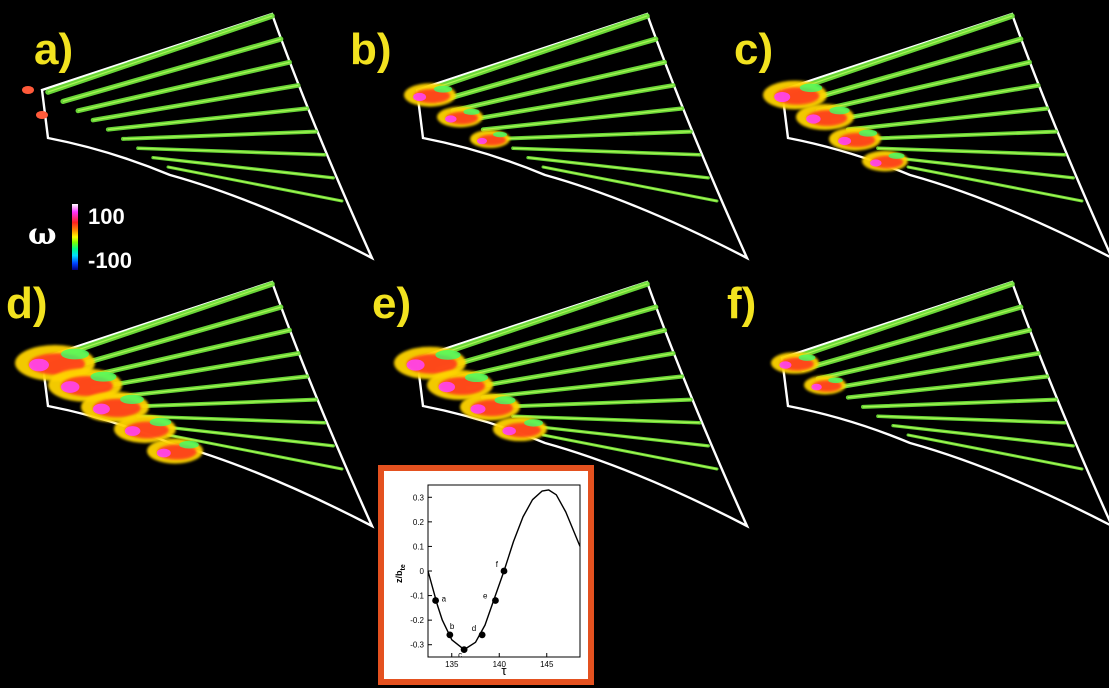  Describe the element at coordinates (500, 664) in the screenshot. I see `inset-x-tick-label: 140` at that location.